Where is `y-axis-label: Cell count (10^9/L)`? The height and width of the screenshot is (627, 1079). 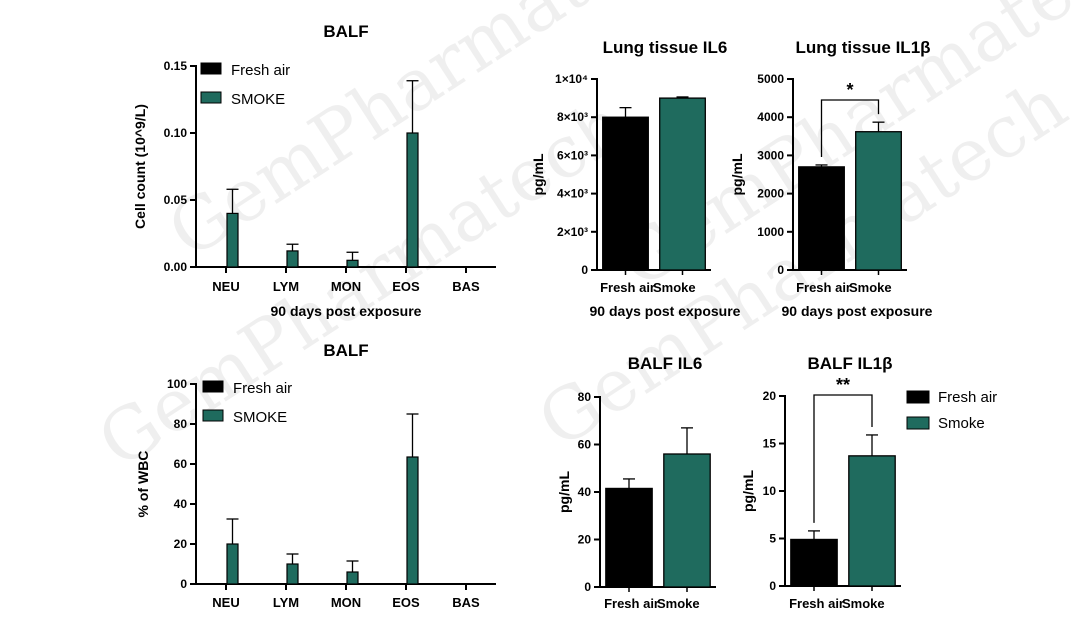 y-axis-label: Cell count (10^9/L) is located at coordinates (140, 166).